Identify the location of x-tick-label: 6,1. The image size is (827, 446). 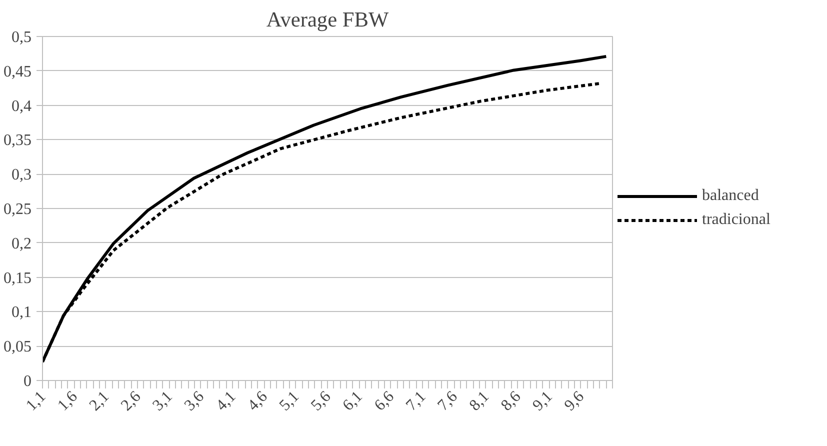
(353, 401).